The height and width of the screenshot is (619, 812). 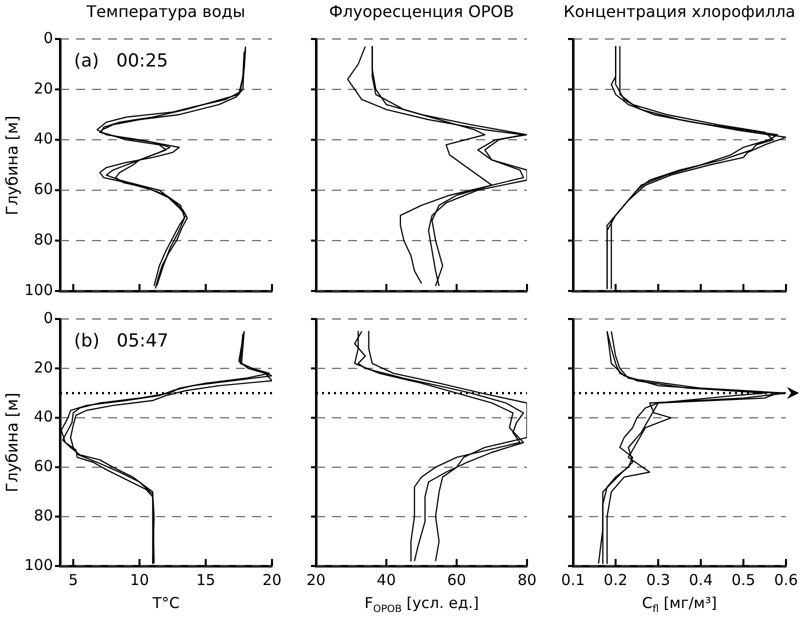 I want to click on x-tick-label: 0.1, so click(x=573, y=579).